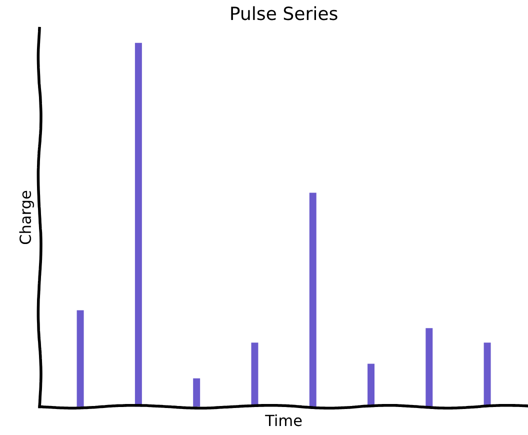 The image size is (528, 435). I want to click on y-axis-title: Charge, so click(26, 217).